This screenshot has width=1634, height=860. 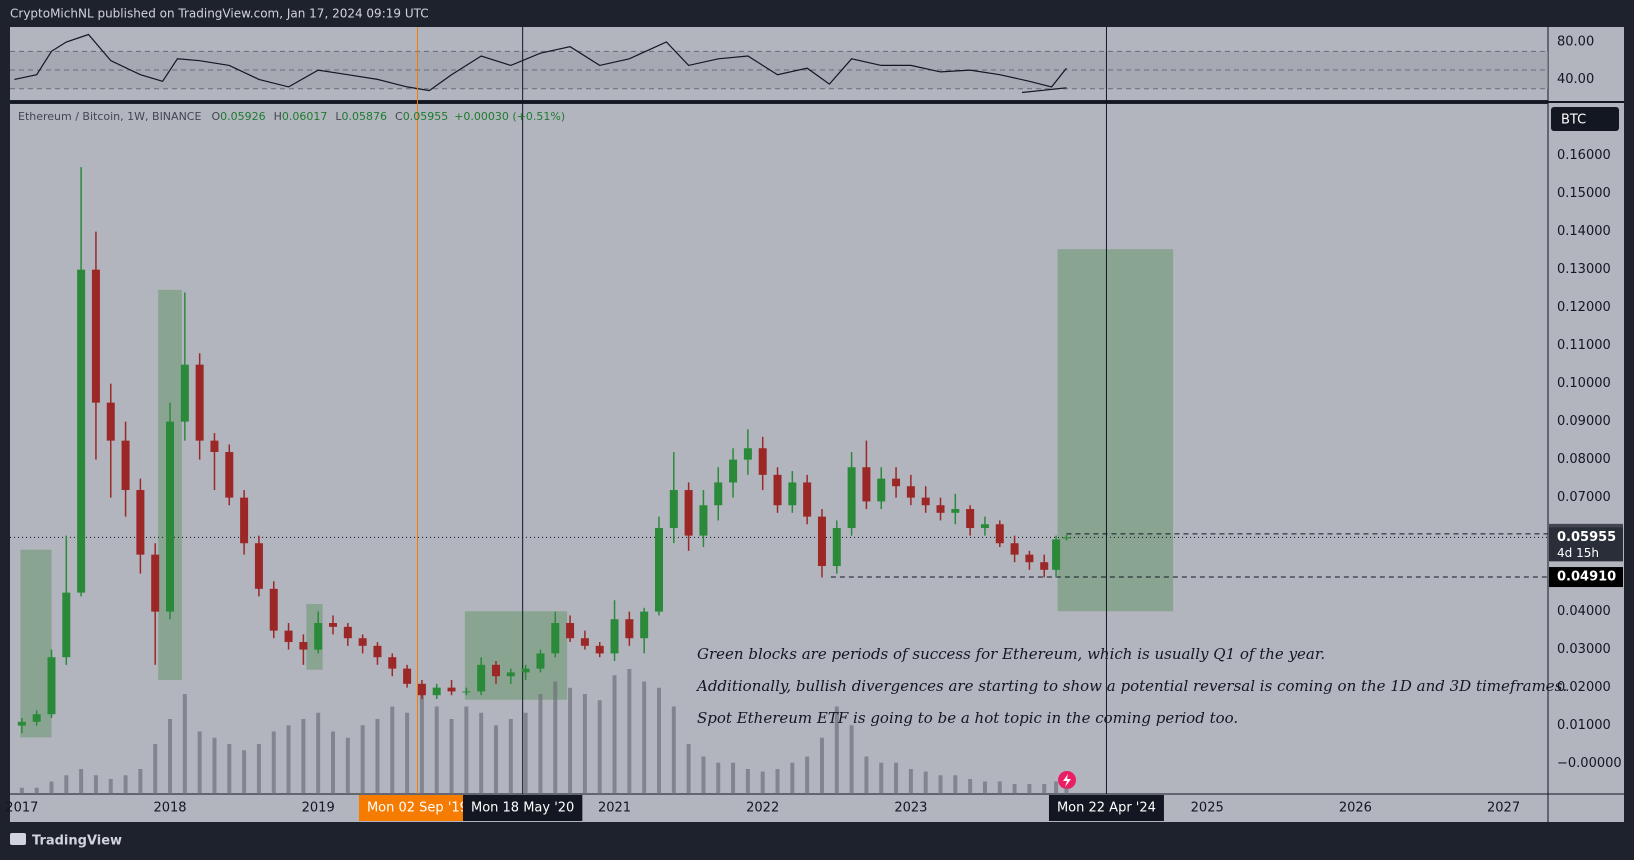 I want to click on y-tick-label: 0.15000, so click(x=1584, y=193).